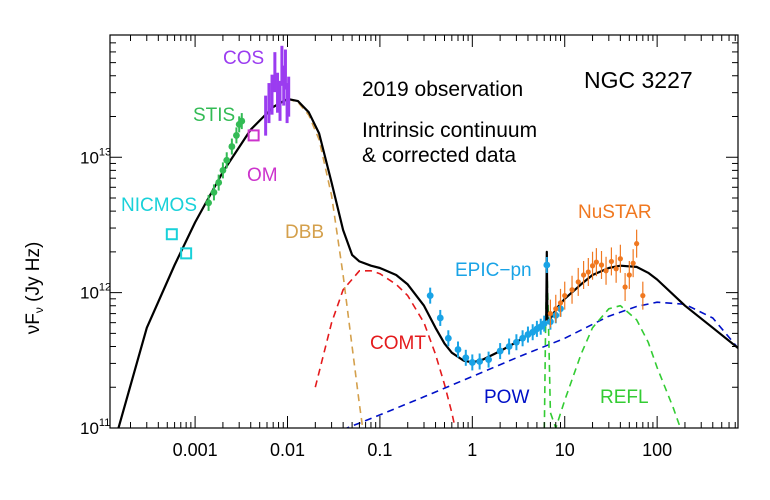  What do you see at coordinates (449, 130) in the screenshot?
I see `annotation-intrinsic: Intrinsic continuum` at bounding box center [449, 130].